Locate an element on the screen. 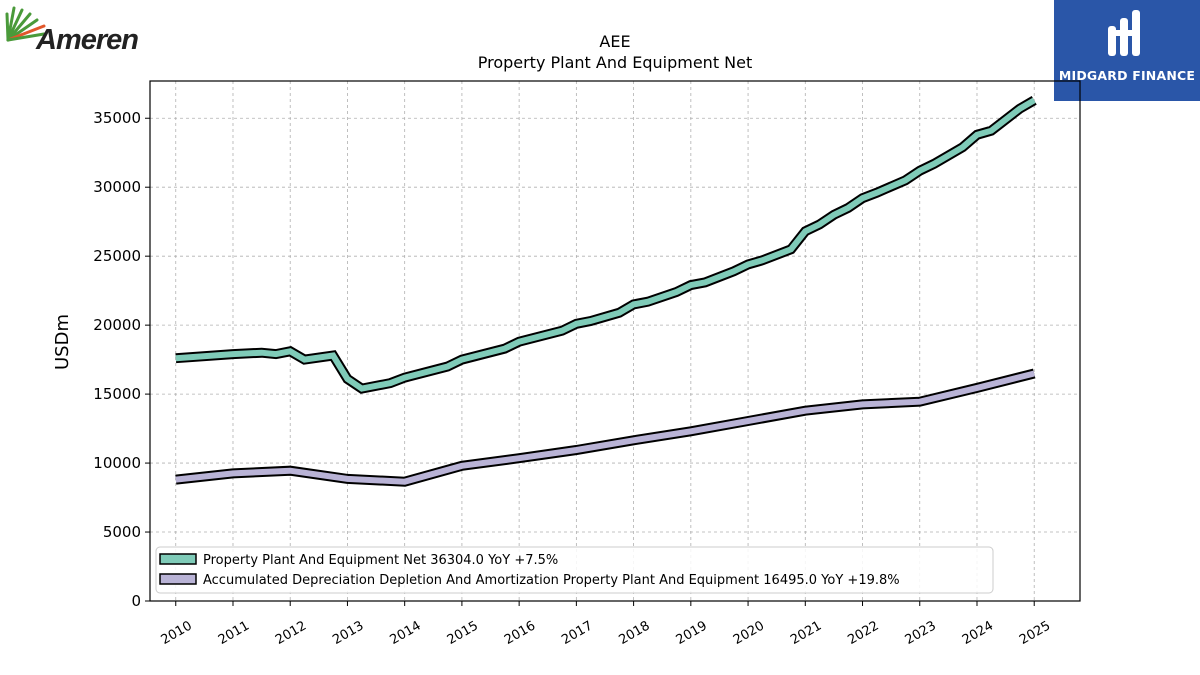 Image resolution: width=1200 pixels, height=675 pixels. chart-title: AEE is located at coordinates (614, 41).